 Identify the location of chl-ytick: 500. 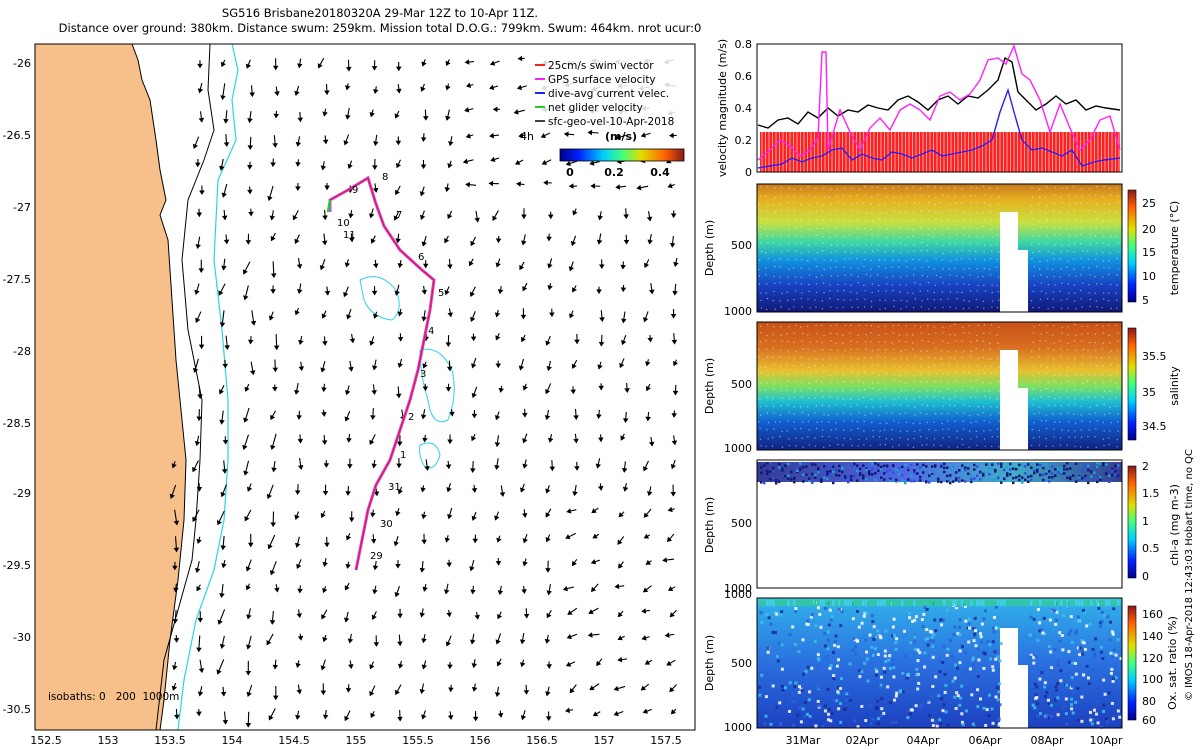
(741, 523).